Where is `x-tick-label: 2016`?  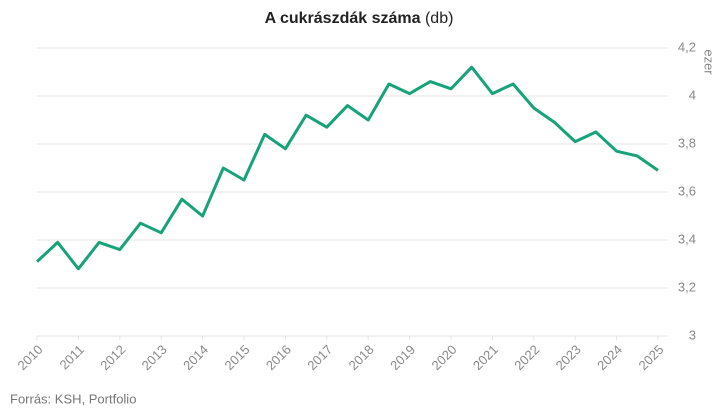 x-tick-label: 2016 is located at coordinates (278, 357).